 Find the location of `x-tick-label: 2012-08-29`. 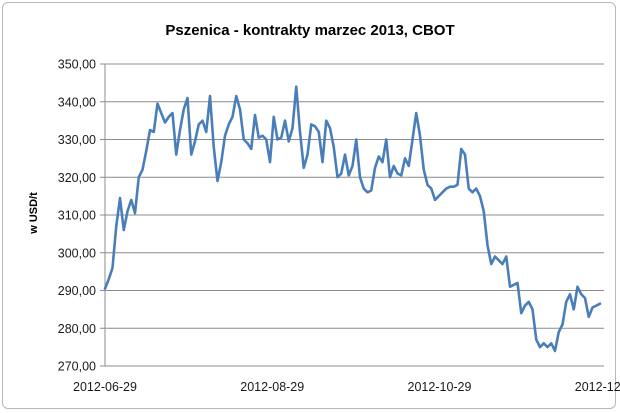

x-tick-label: 2012-08-29 is located at coordinates (272, 387).